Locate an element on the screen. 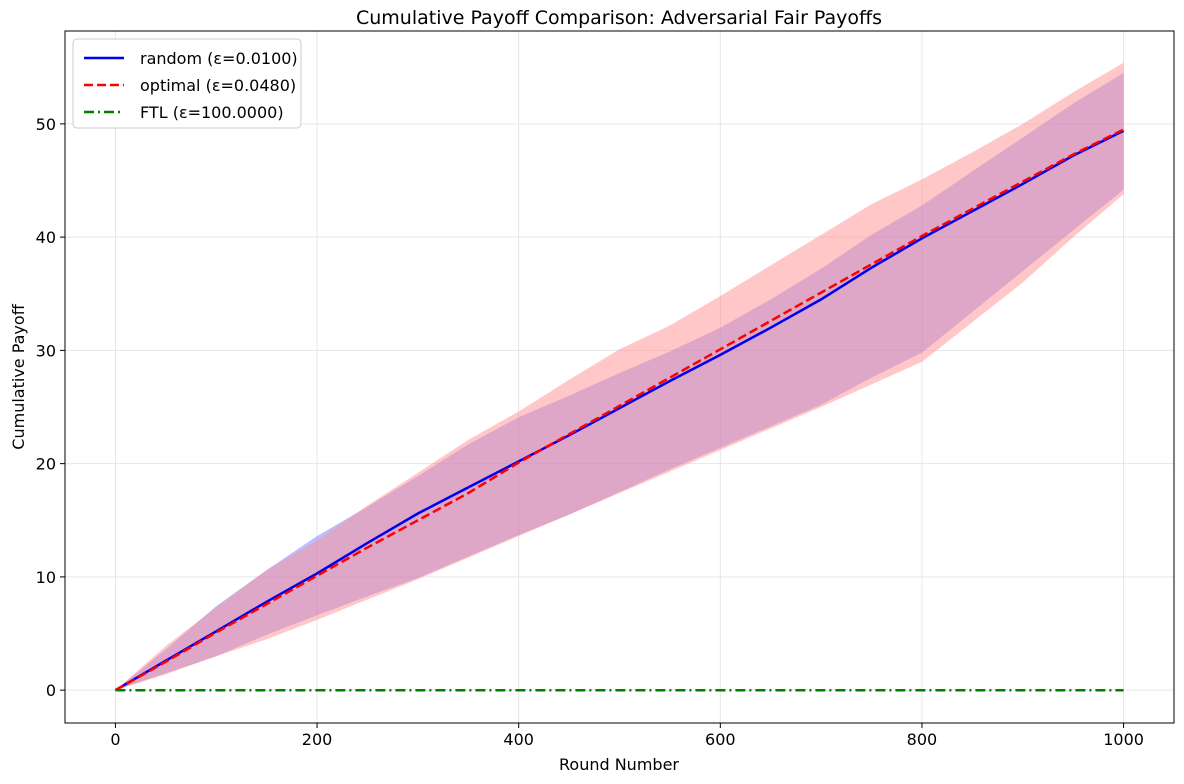 The height and width of the screenshot is (784, 1184). legend-label-0: random (ε=0.0100) is located at coordinates (219, 58).